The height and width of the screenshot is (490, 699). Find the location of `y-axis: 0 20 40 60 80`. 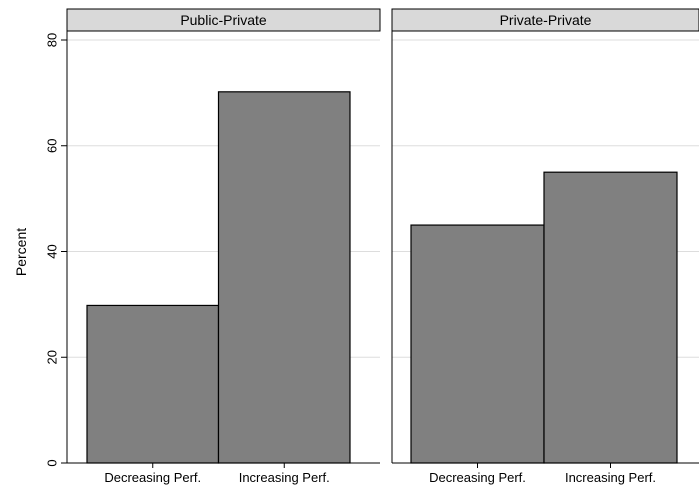

y-axis: 0 20 40 60 80 is located at coordinates (56, 250).